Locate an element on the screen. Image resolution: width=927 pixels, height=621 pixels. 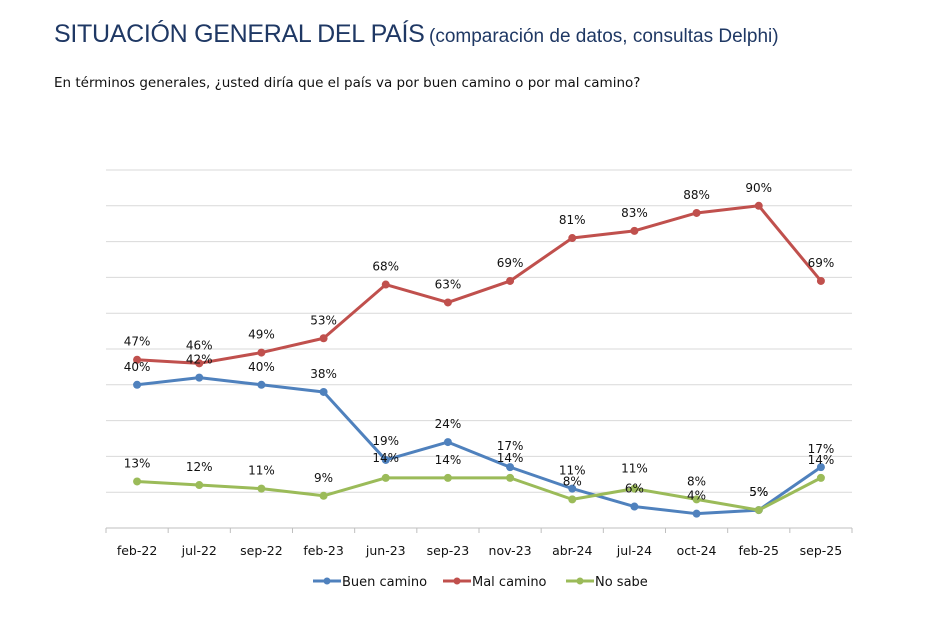
x-tick-label: feb-22 is located at coordinates (137, 550).